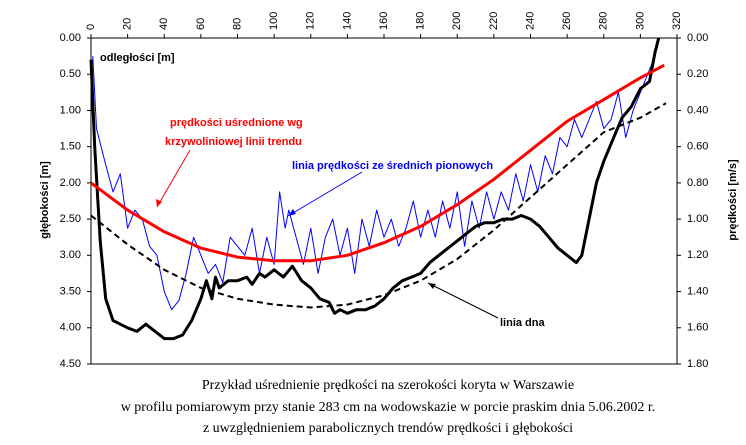 The height and width of the screenshot is (445, 746). What do you see at coordinates (697, 255) in the screenshot?
I see `y2-tick-label: 1.20` at bounding box center [697, 255].